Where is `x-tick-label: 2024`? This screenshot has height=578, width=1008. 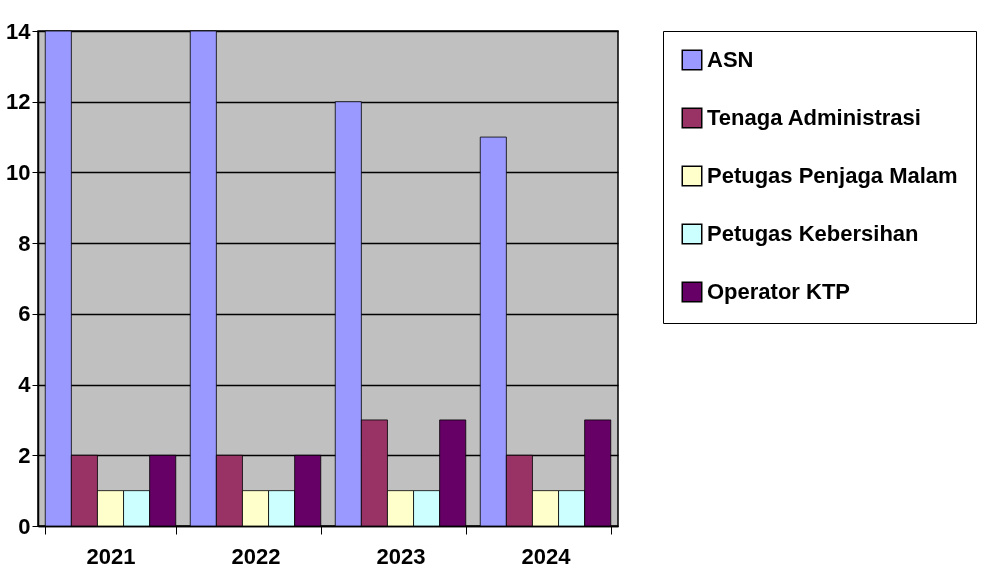 x-tick-label: 2024 is located at coordinates (546, 556).